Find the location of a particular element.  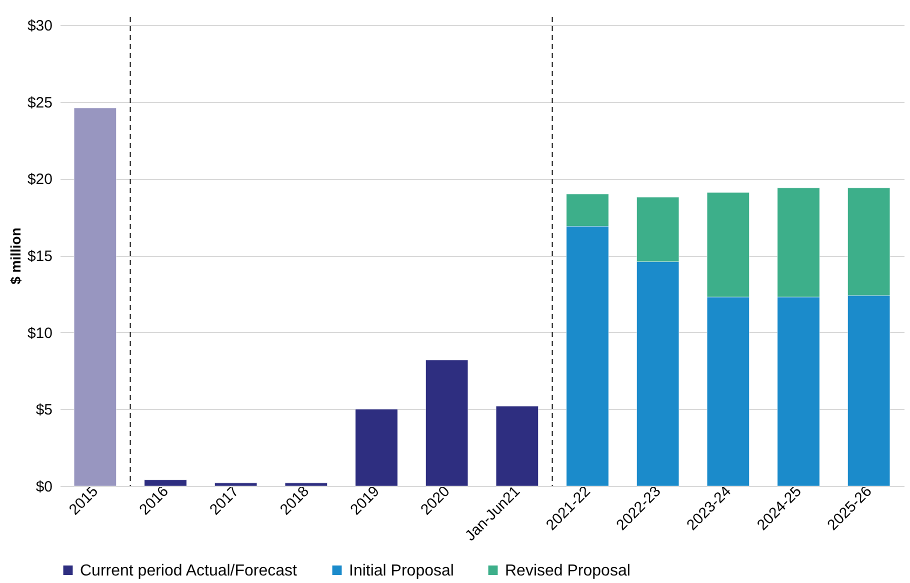

y-axis-title: $ million is located at coordinates (15, 256).